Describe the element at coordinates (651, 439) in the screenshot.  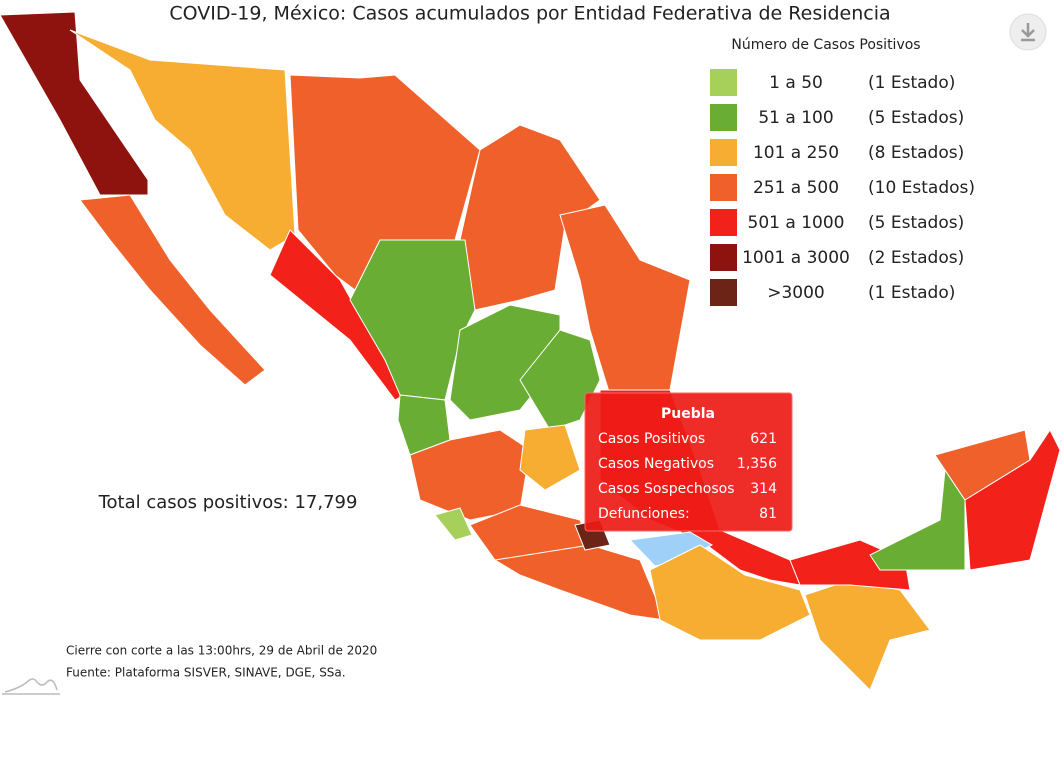
I see `tooltip-label: Casos Positivos` at that location.